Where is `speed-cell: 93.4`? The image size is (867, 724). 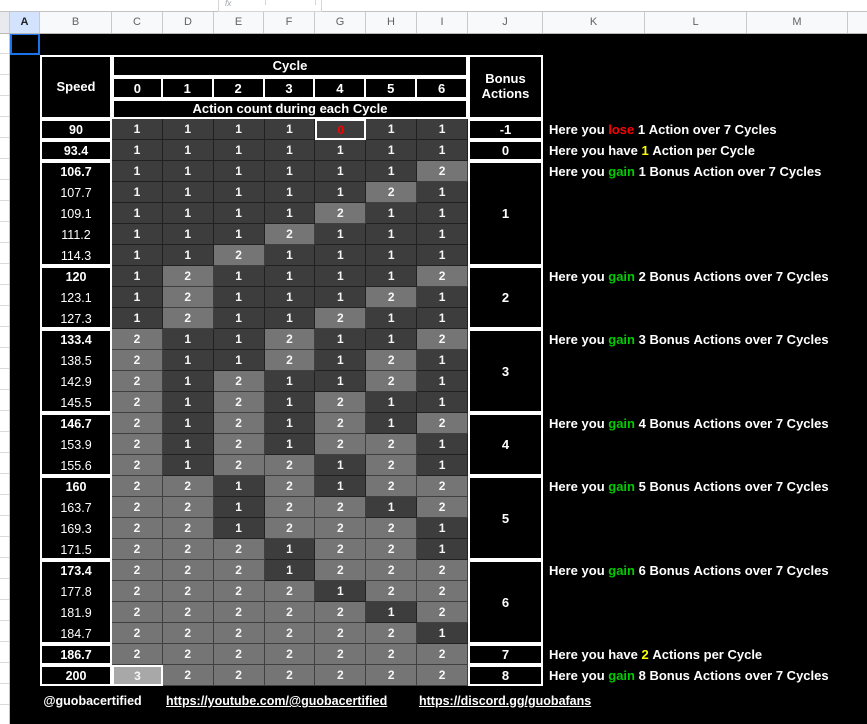 speed-cell: 93.4 is located at coordinates (76, 150).